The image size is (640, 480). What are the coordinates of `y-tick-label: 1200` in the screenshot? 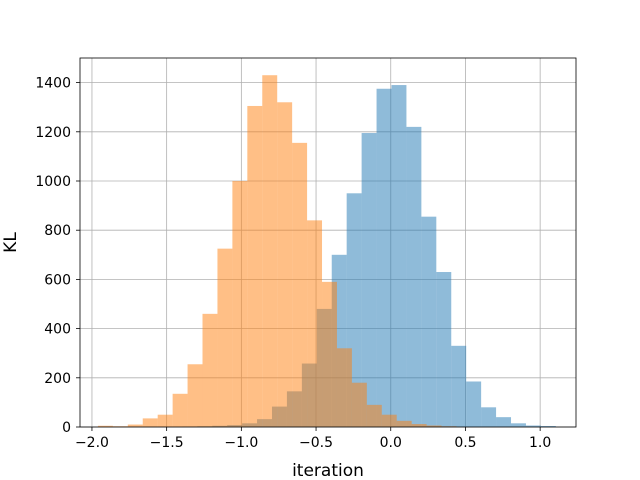 It's located at (53, 133).